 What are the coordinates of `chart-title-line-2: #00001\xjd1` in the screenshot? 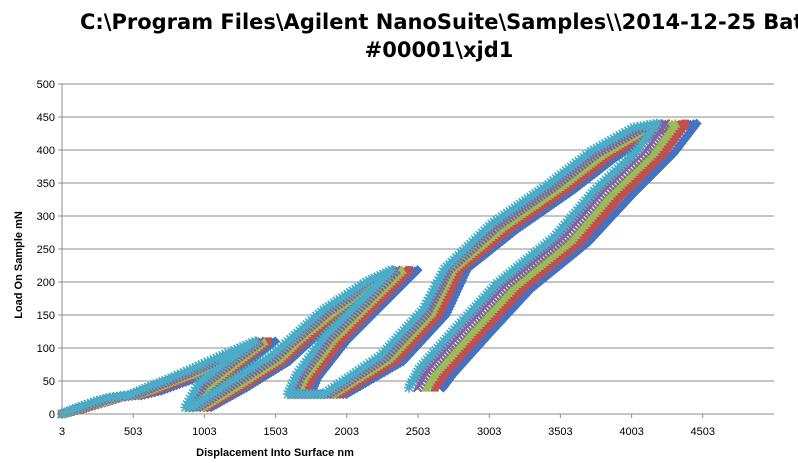 It's located at (439, 50).